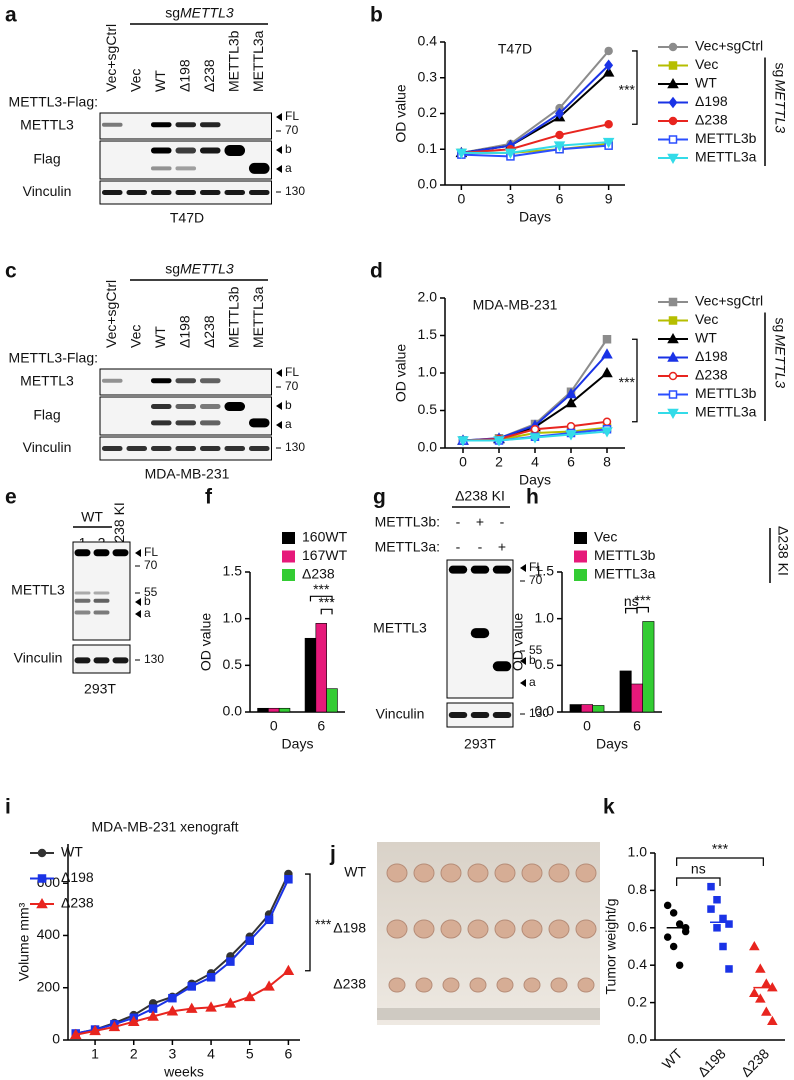  Describe the element at coordinates (187, 474) in the screenshot. I see `cell-line: MDA-MB-231` at that location.